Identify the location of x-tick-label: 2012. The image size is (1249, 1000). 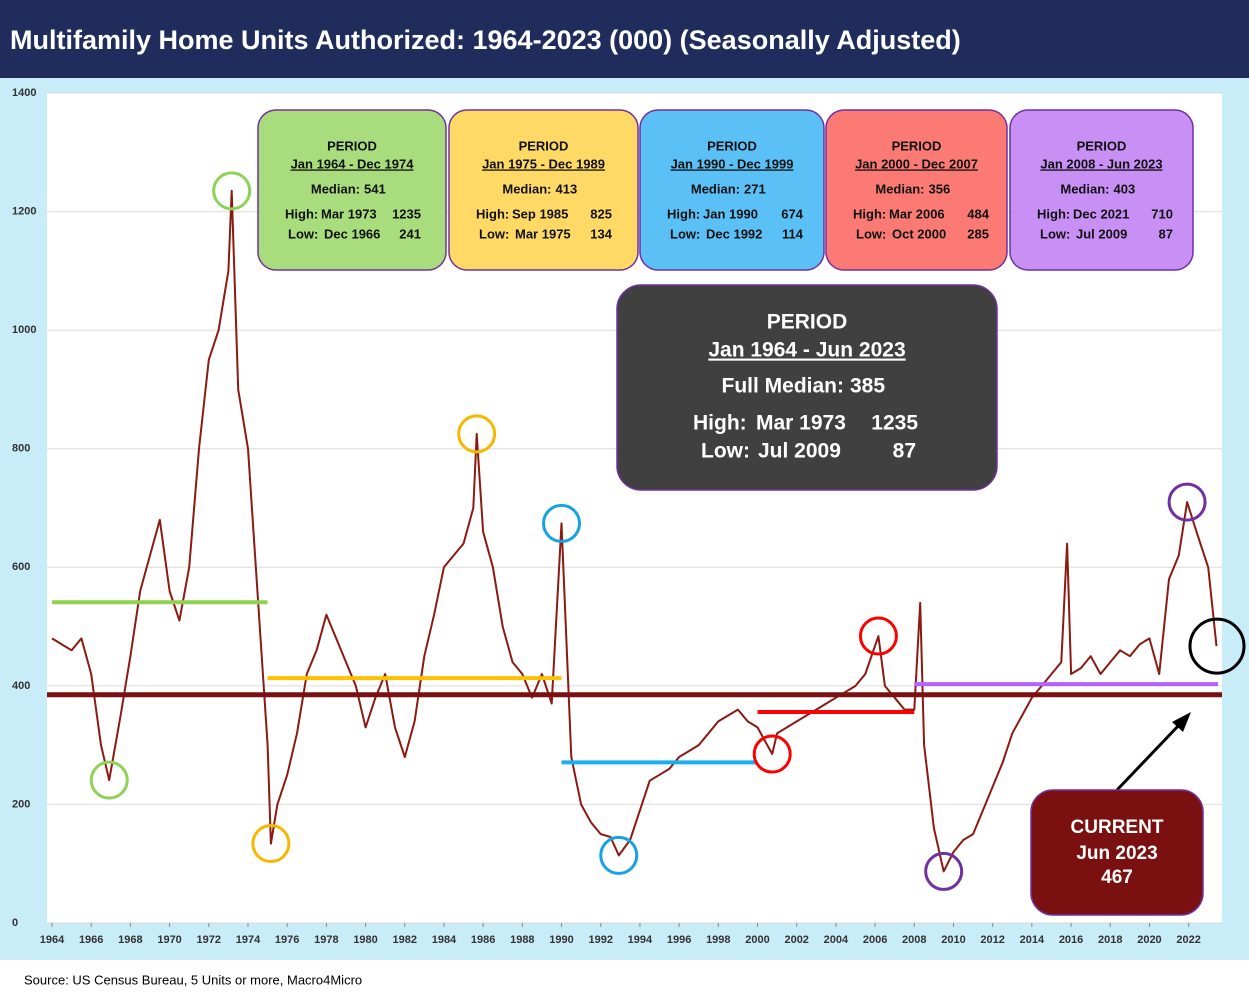
(992, 940).